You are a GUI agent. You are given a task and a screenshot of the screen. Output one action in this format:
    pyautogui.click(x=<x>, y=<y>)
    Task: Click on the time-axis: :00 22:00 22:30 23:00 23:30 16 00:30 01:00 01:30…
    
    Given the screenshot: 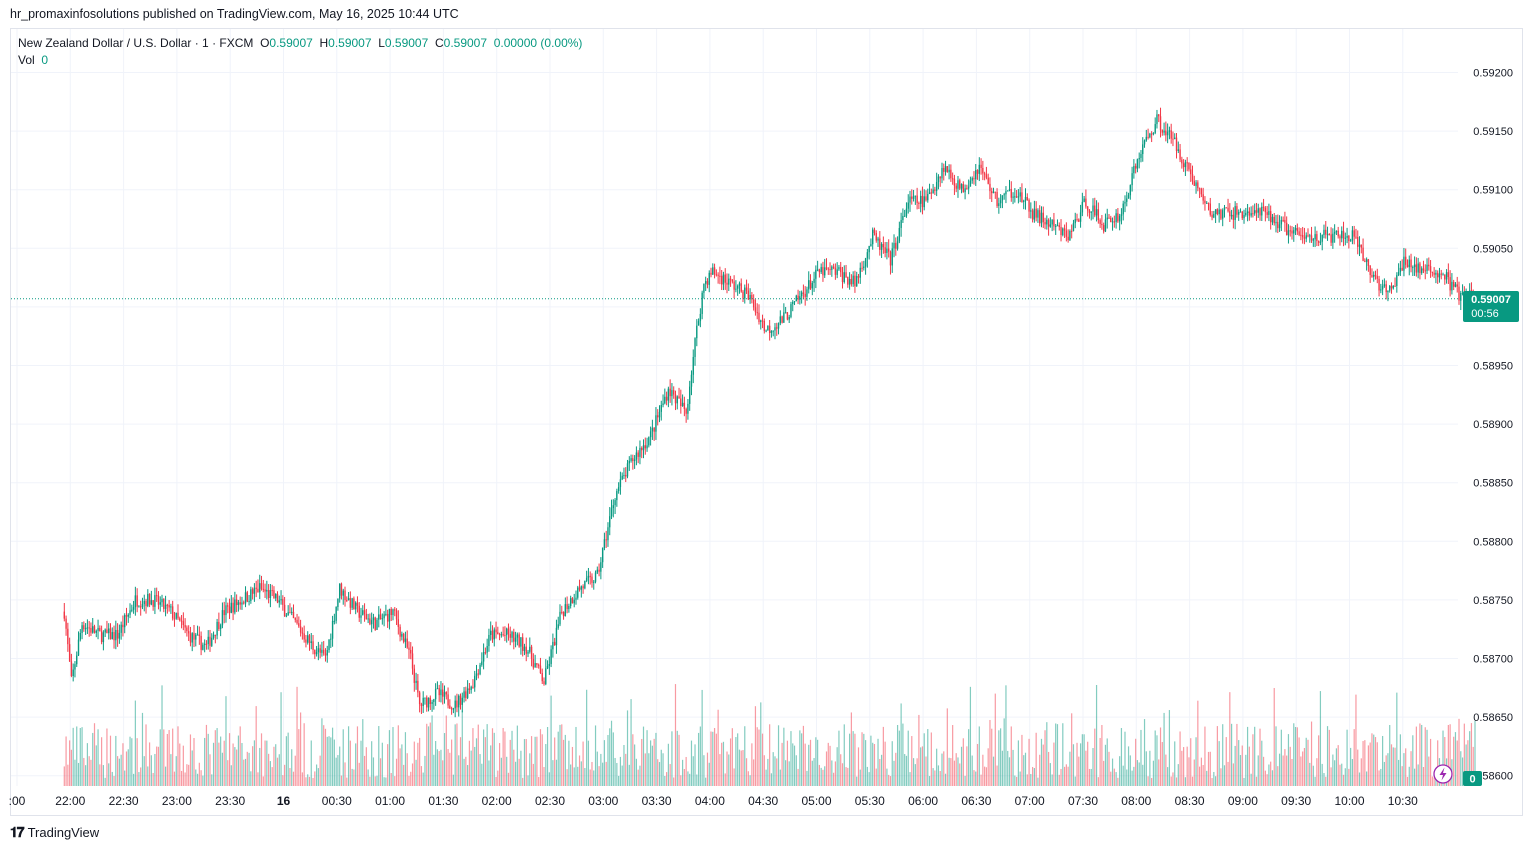 What is the action you would take?
    pyautogui.click(x=713, y=801)
    